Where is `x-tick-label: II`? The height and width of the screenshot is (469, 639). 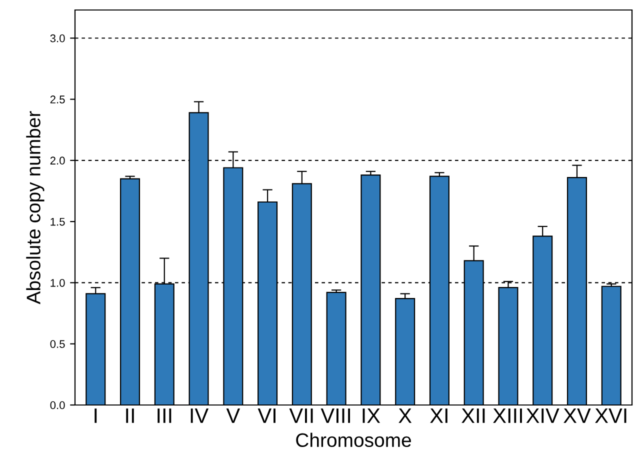 x-tick-label: II is located at coordinates (130, 415).